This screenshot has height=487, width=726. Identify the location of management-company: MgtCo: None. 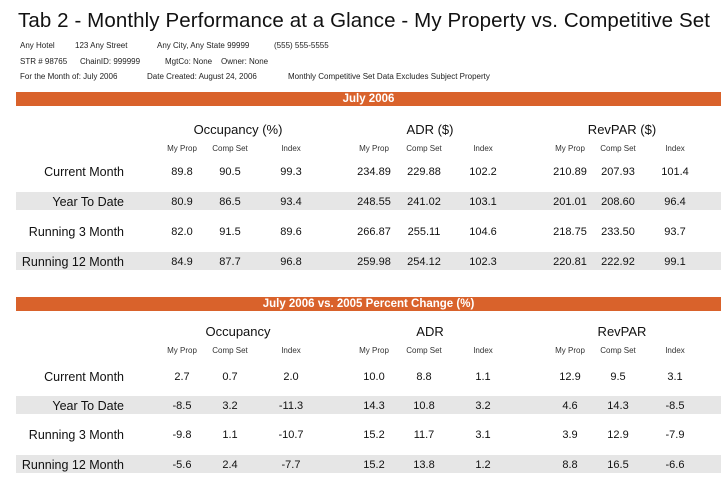
(189, 61).